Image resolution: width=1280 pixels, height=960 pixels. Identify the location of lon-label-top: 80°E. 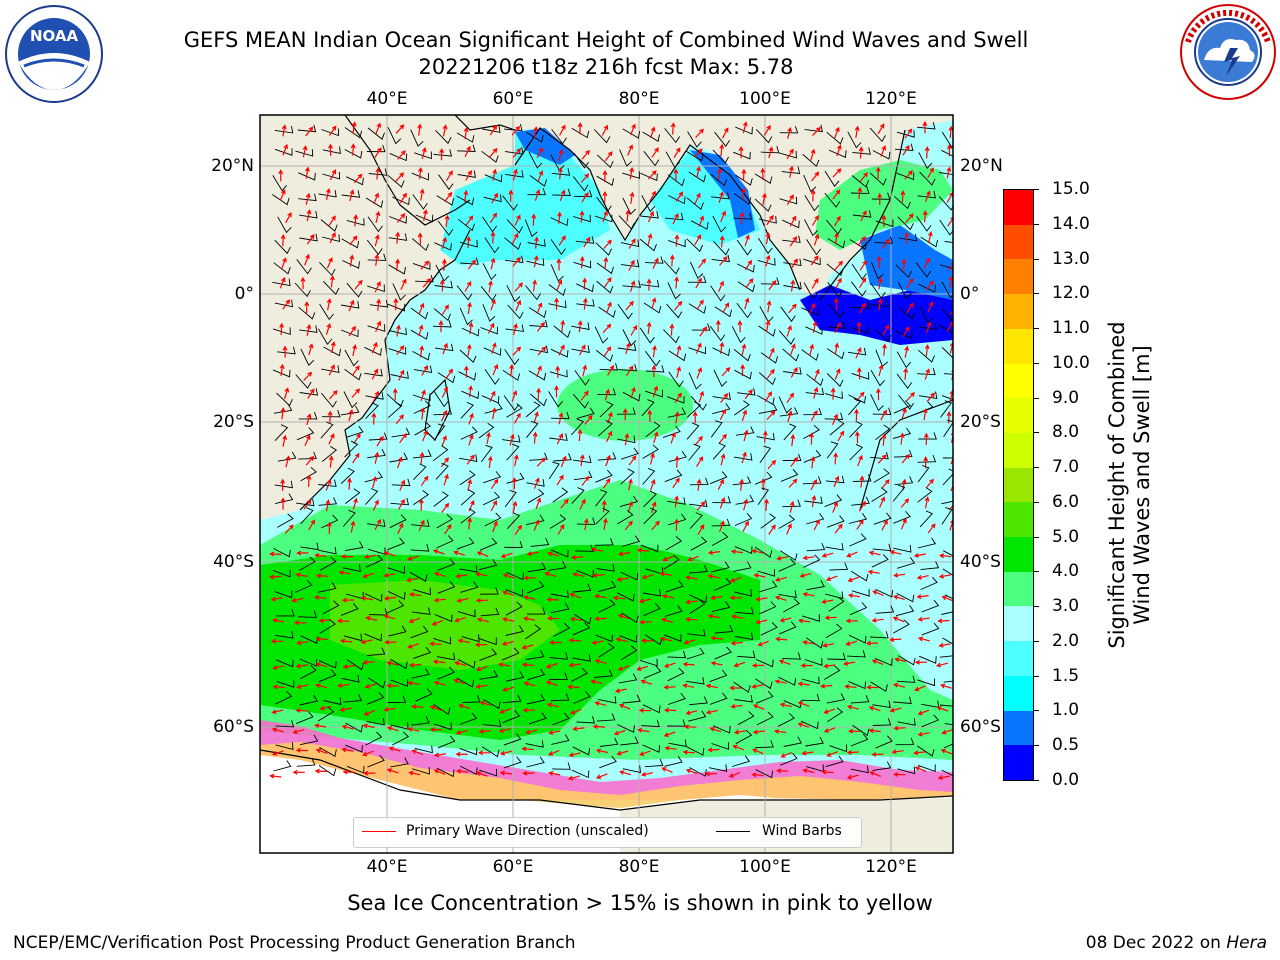
(639, 99).